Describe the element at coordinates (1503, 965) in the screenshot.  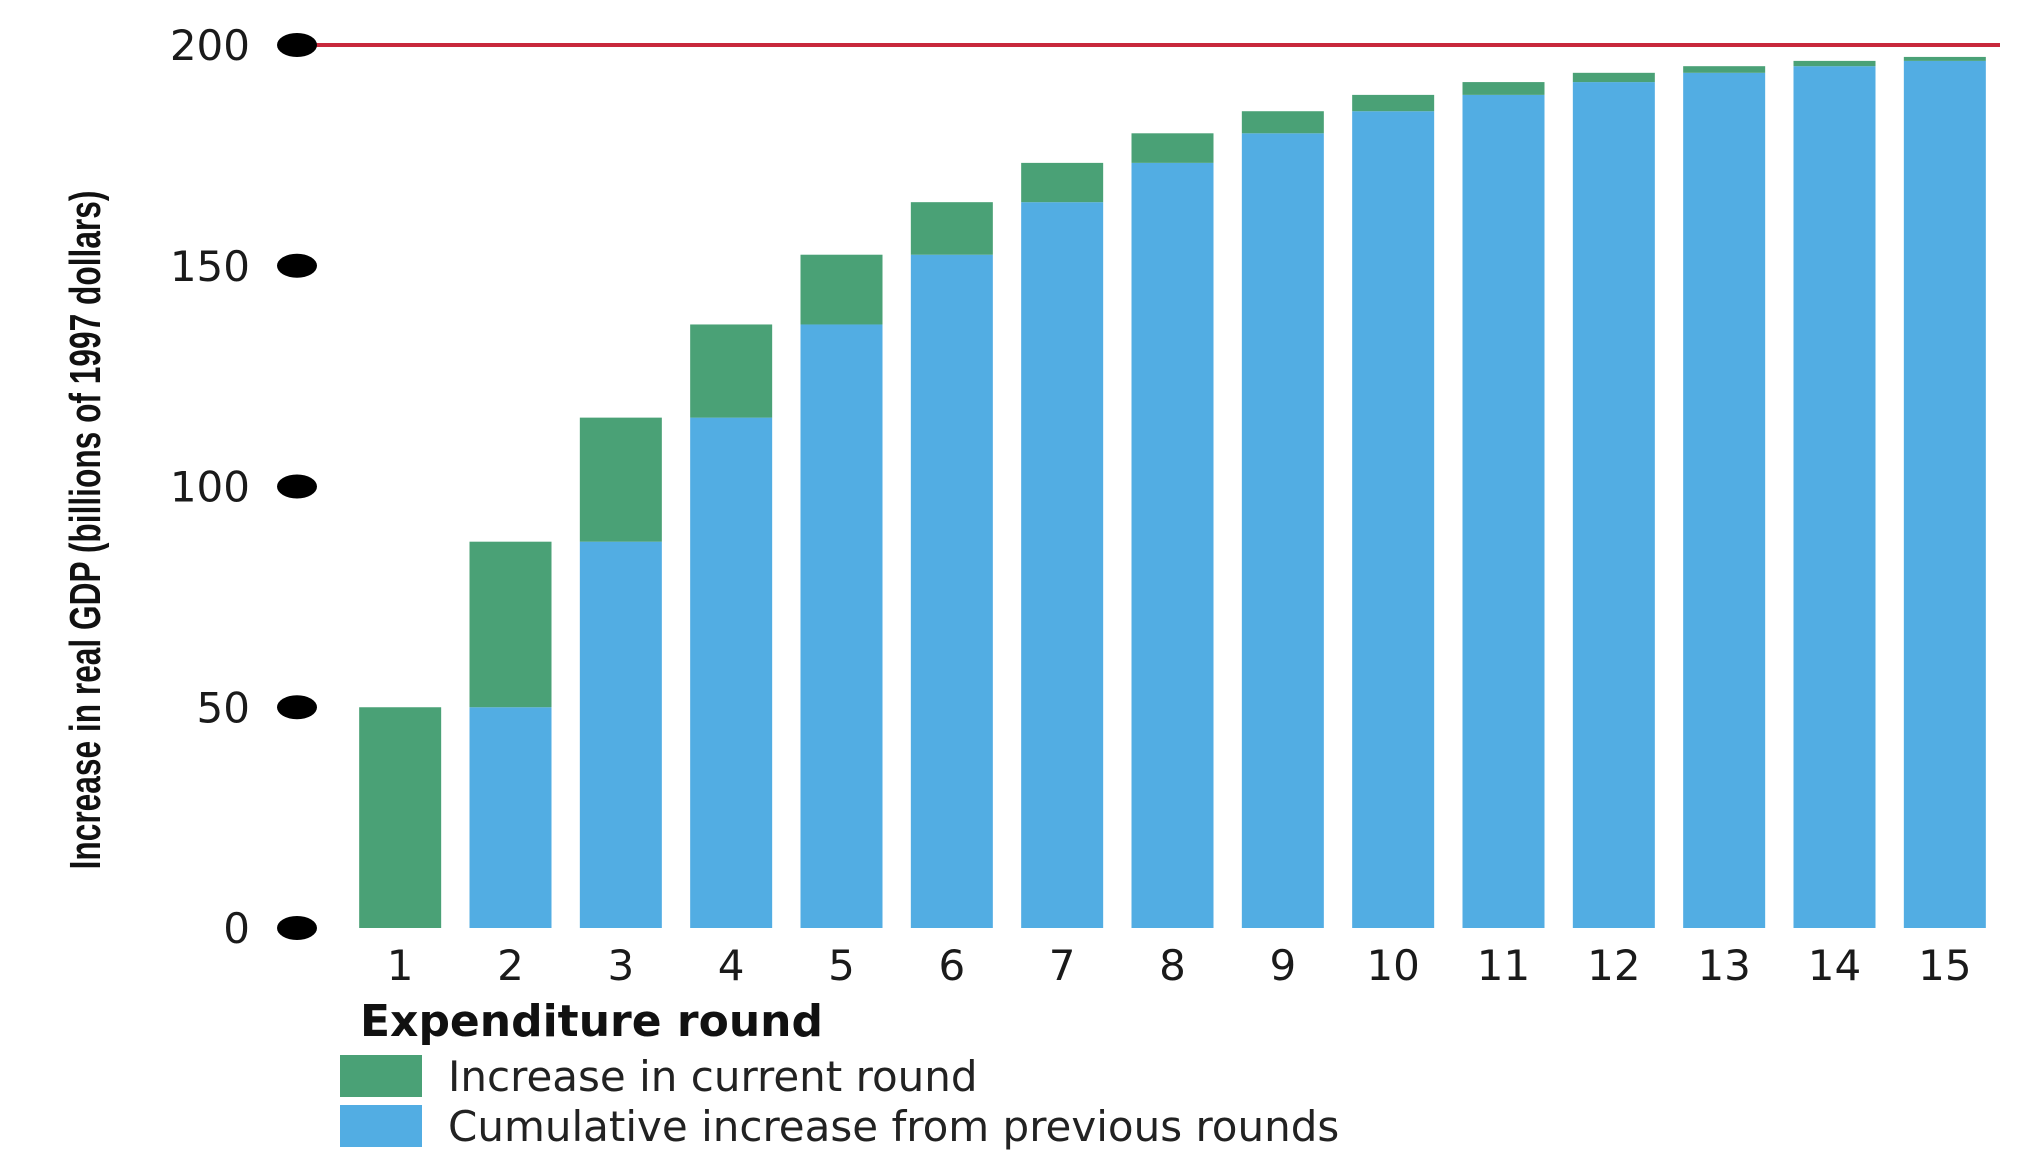
I see `x-tick-label-11: 11` at that location.